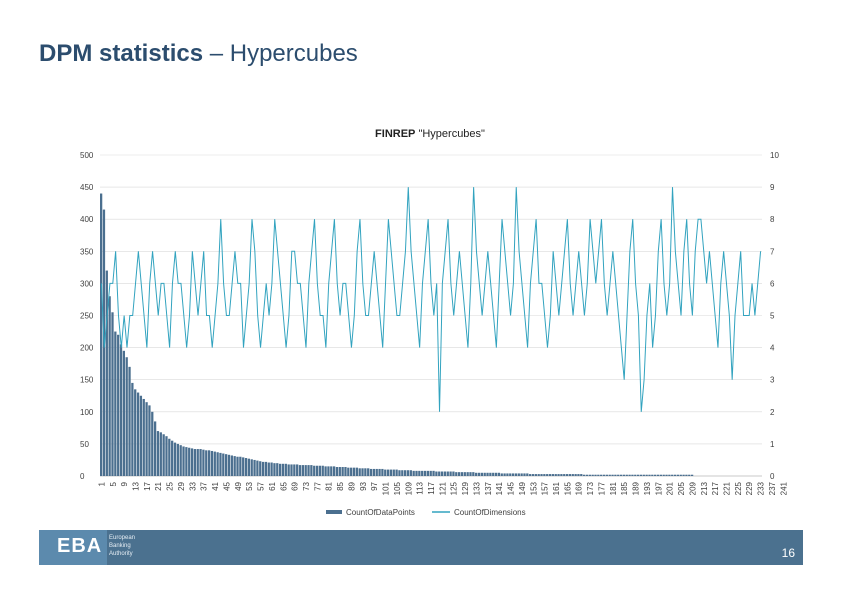 Image resolution: width=842 pixels, height=595 pixels. Describe the element at coordinates (772, 348) in the screenshot. I see `right-tick-label: 4` at that location.